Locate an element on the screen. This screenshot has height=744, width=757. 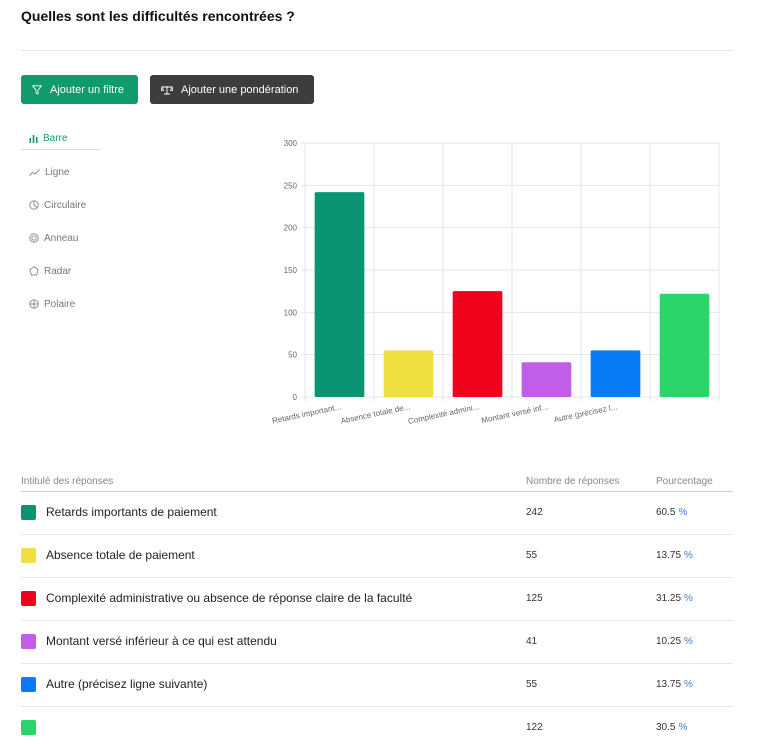
donut-chart-icon is located at coordinates (34, 238).